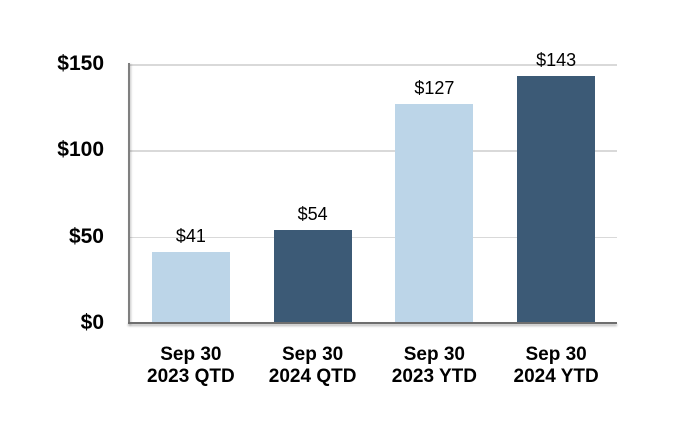  I want to click on y-axis-tick-label: $150, so click(80, 63).